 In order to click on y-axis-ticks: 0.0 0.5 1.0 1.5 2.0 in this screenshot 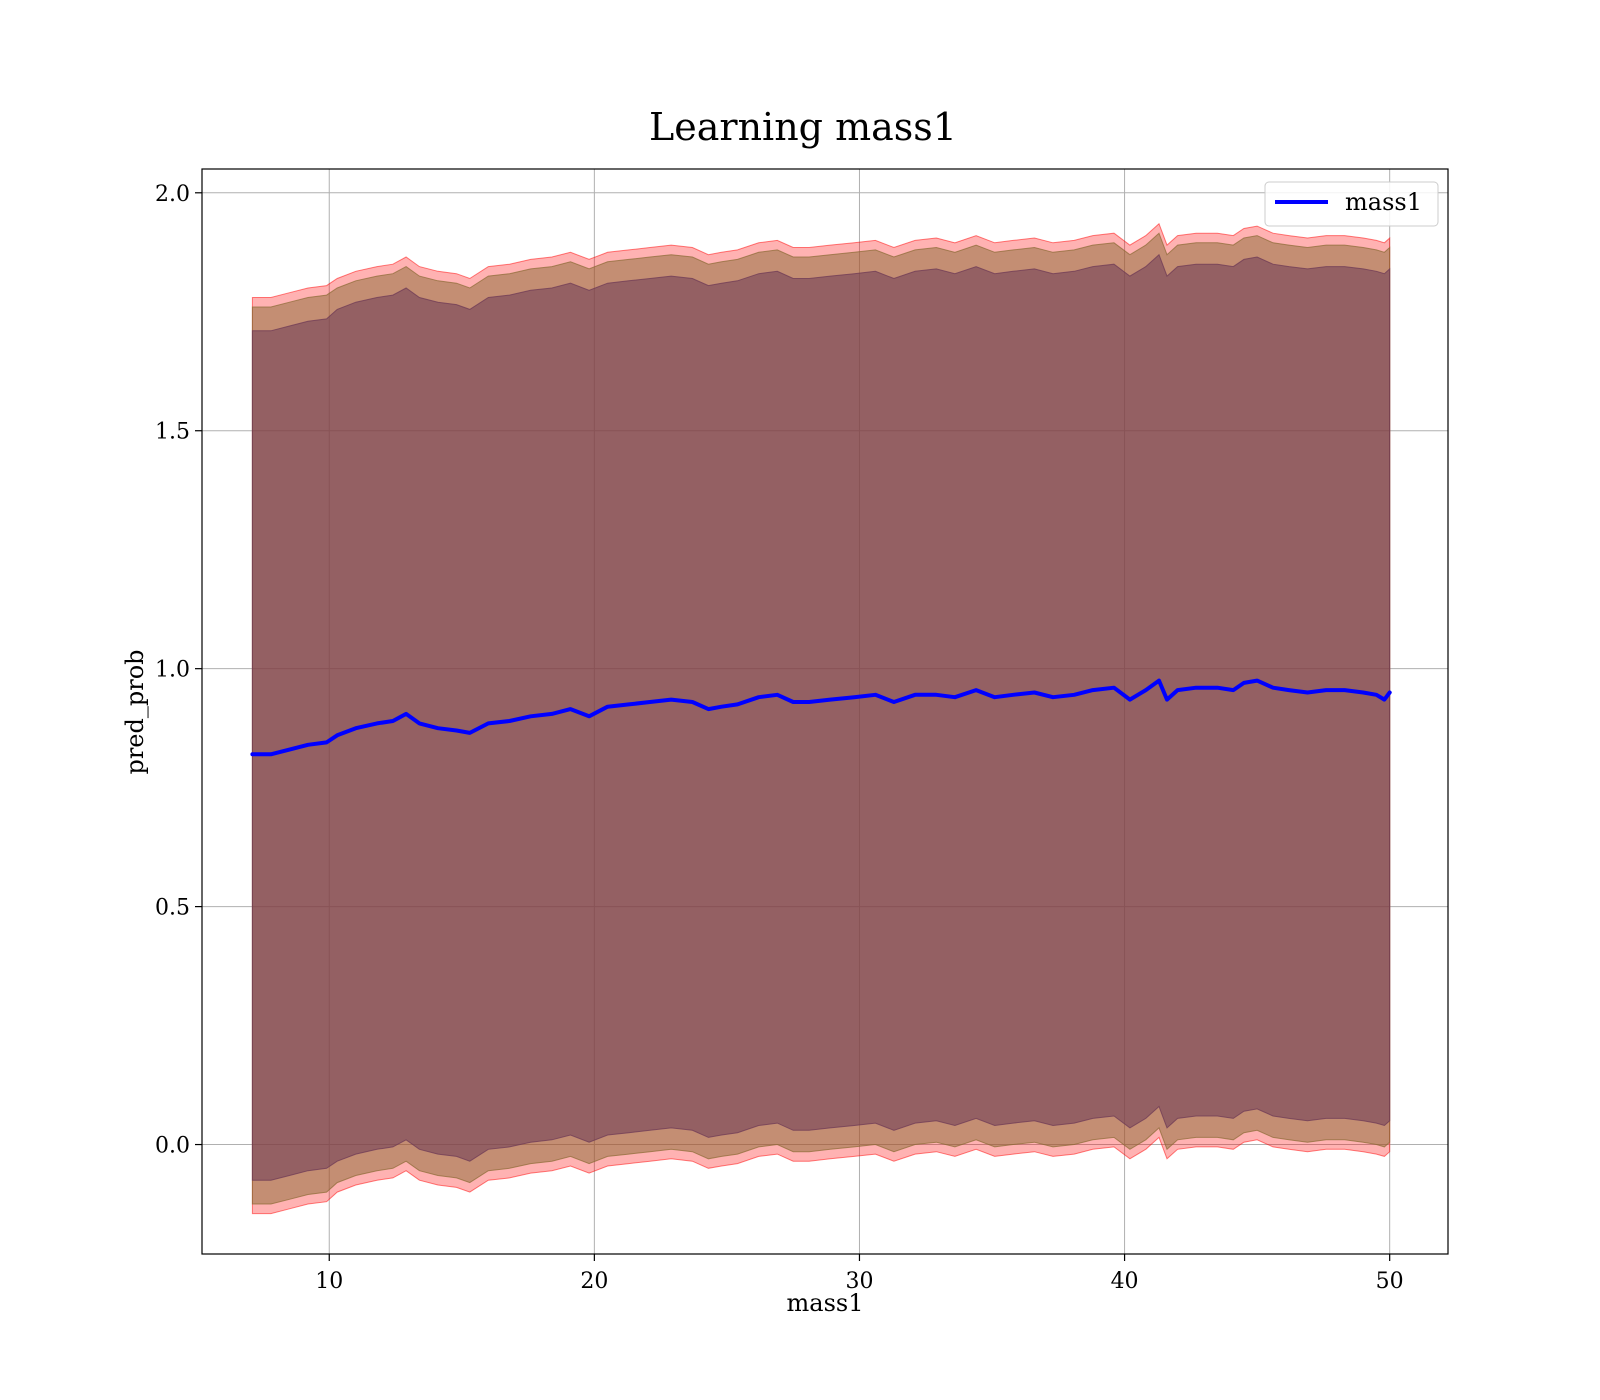, I will do `click(178, 670)`.